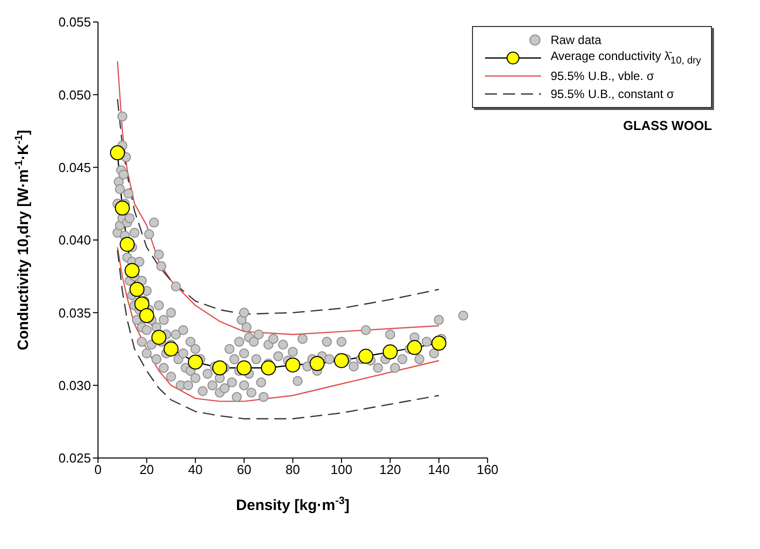 This screenshot has height=549, width=760. What do you see at coordinates (487, 470) in the screenshot?
I see `x-tick-label: 160` at bounding box center [487, 470].